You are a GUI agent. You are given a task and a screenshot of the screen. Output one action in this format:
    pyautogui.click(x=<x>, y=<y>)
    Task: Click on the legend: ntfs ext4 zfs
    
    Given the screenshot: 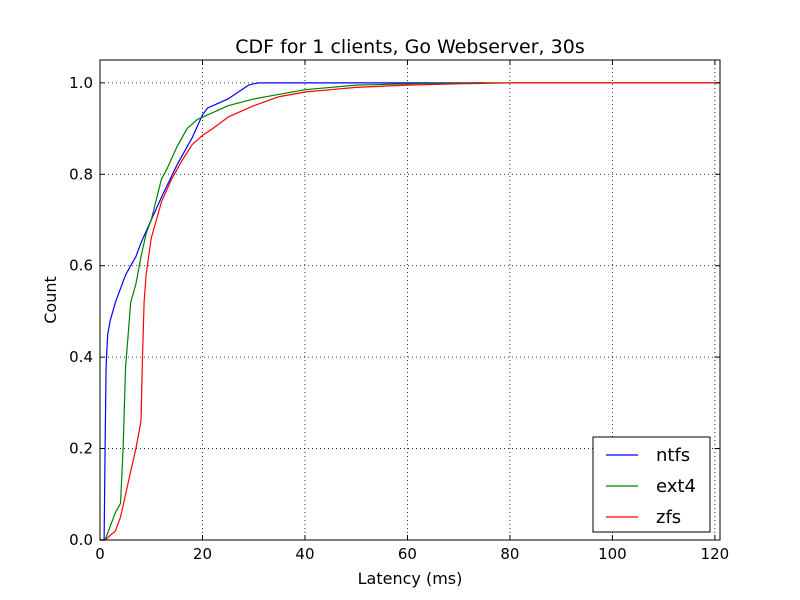 What is the action you would take?
    pyautogui.click(x=651, y=484)
    